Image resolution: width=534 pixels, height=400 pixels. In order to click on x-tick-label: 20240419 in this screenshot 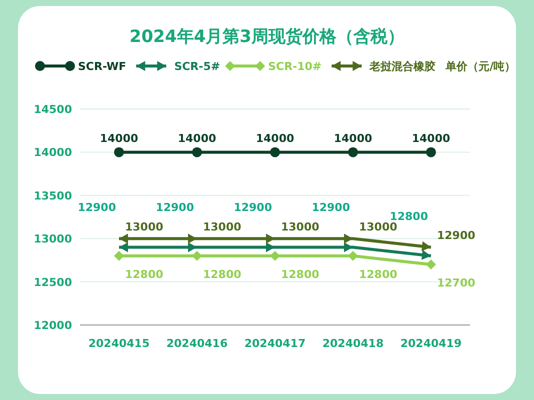, I will do `click(431, 343)`.